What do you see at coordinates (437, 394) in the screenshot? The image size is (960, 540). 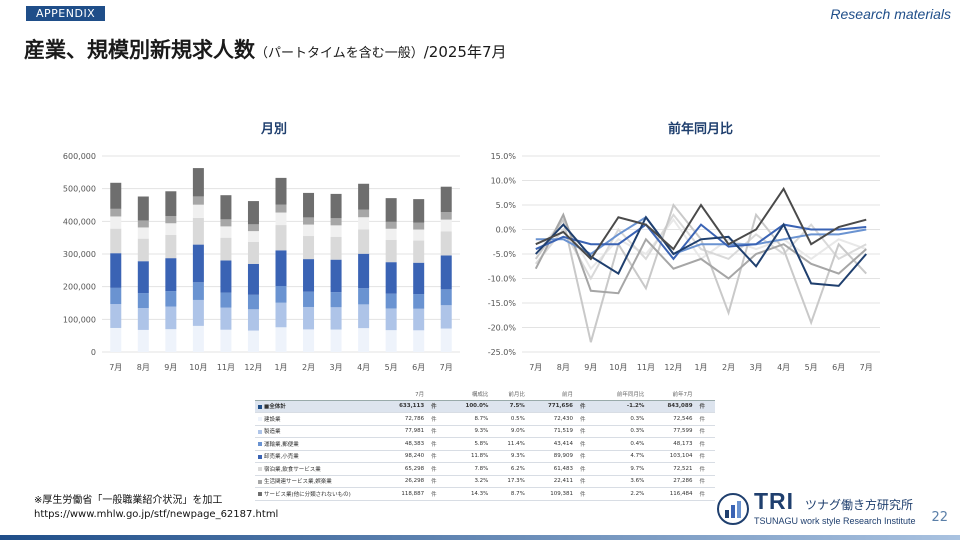 I see `table-header-cell` at bounding box center [437, 394].